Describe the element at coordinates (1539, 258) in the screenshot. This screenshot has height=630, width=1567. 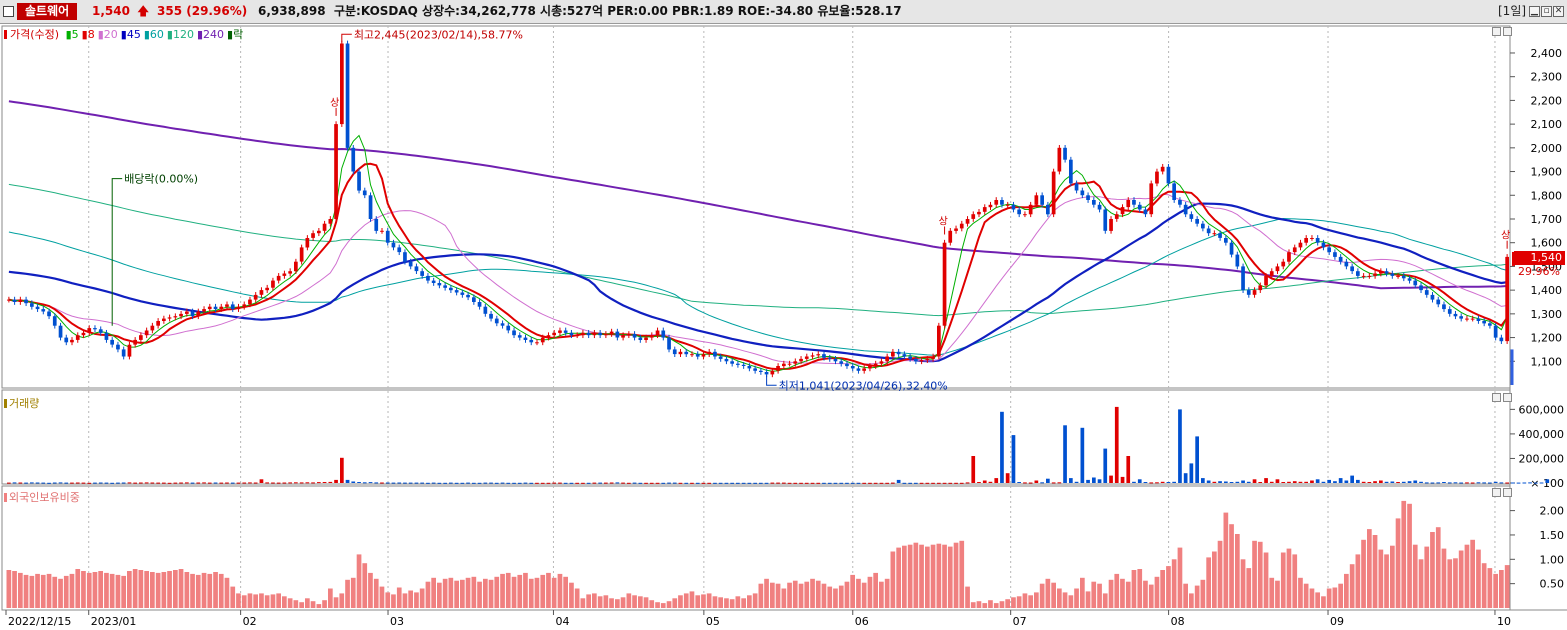
I see `last-price-marker: 1,540` at that location.